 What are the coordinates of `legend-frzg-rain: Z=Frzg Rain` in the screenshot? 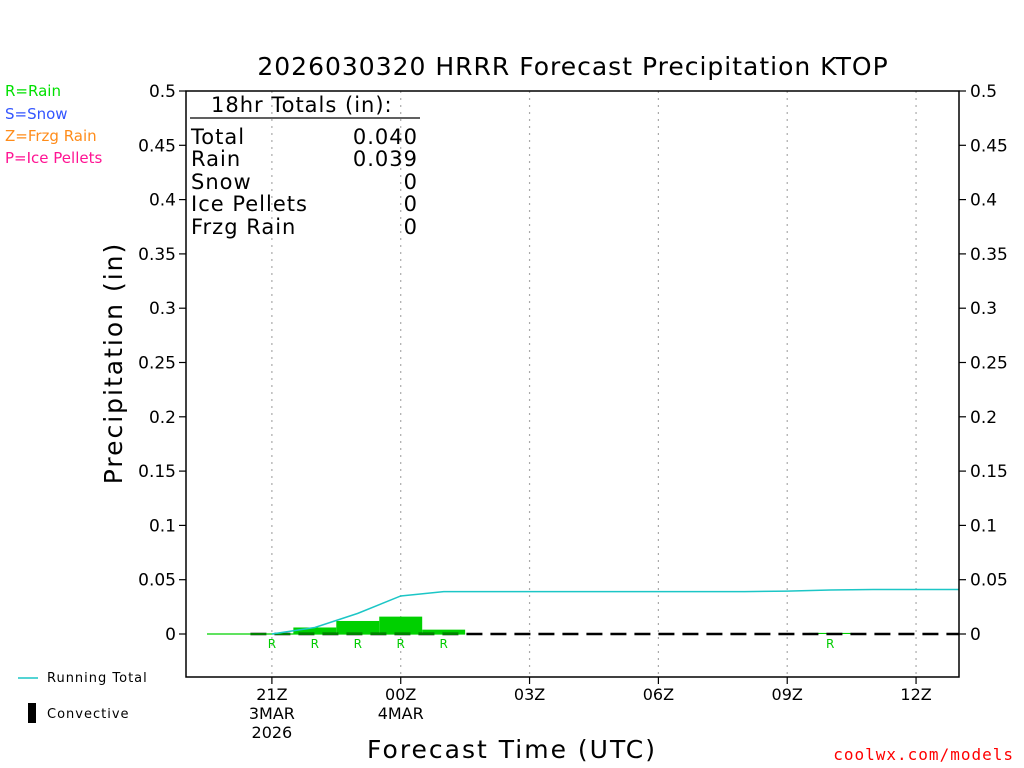 It's located at (51, 136).